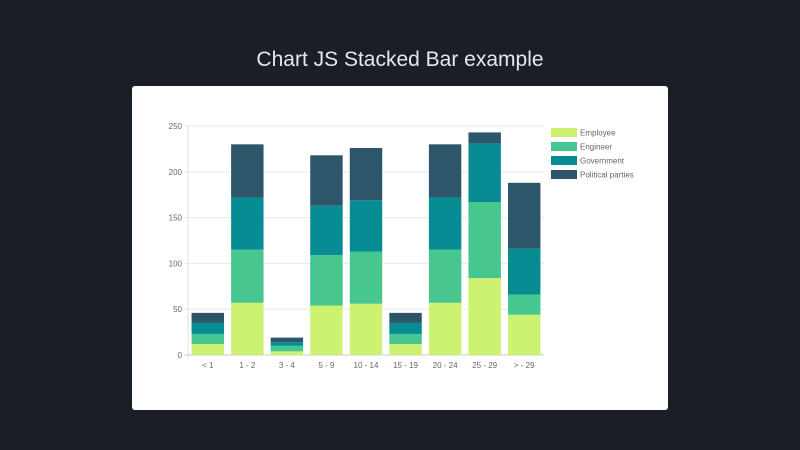 This screenshot has height=450, width=800. I want to click on y-tick-label: 50, so click(177, 309).